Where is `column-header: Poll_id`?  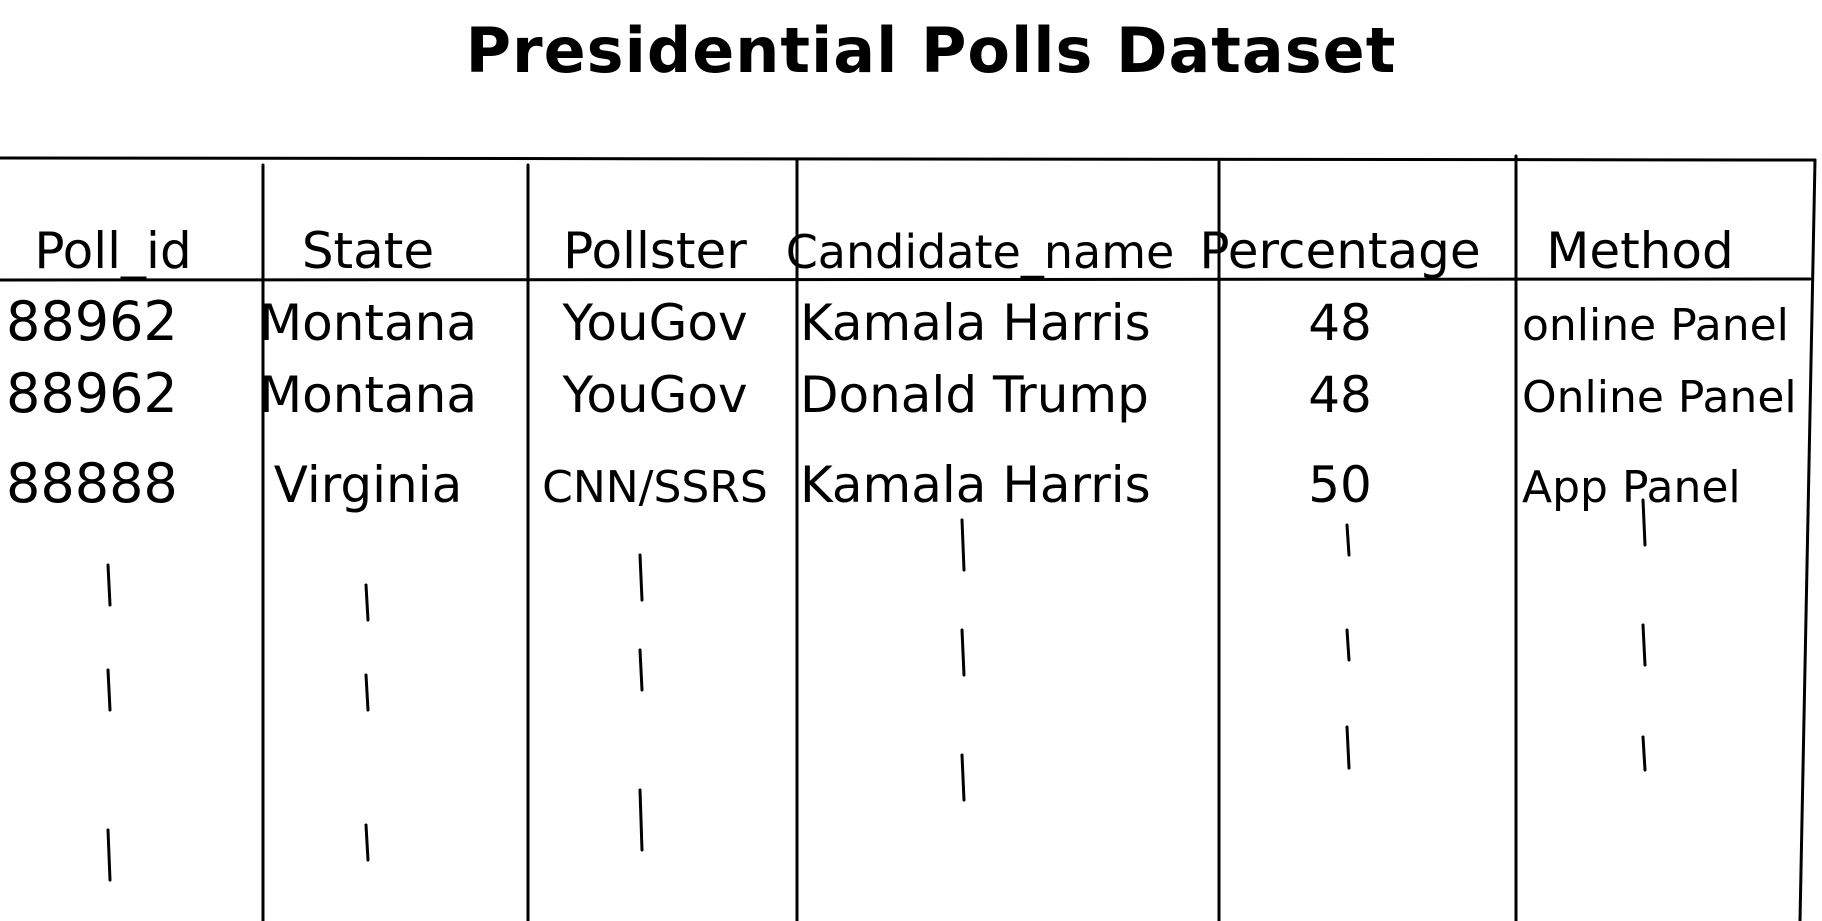
column-header: Poll_id is located at coordinates (112, 251).